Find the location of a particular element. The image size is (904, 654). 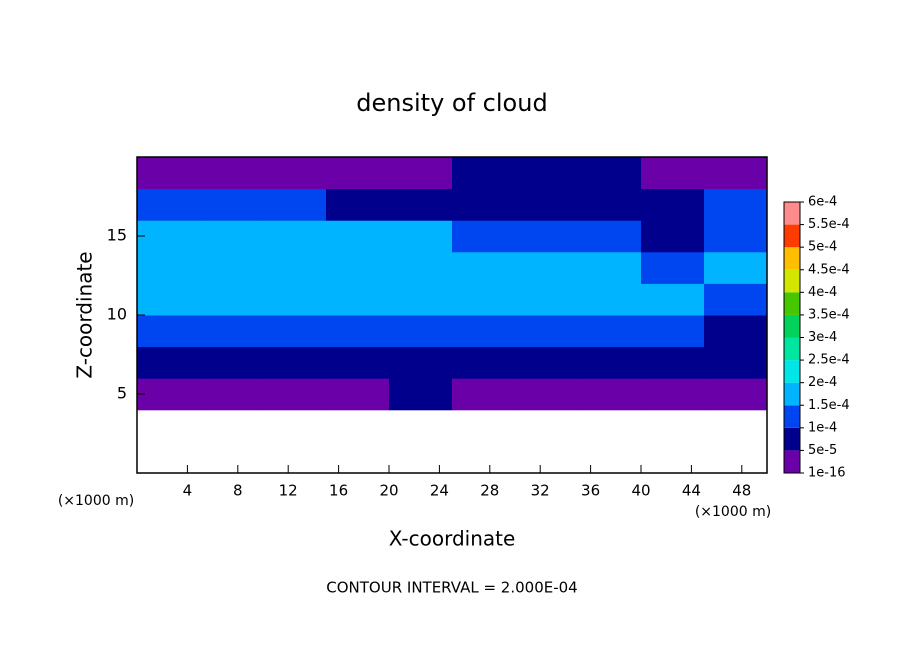

colorbar-label: 1e-16 is located at coordinates (827, 473).